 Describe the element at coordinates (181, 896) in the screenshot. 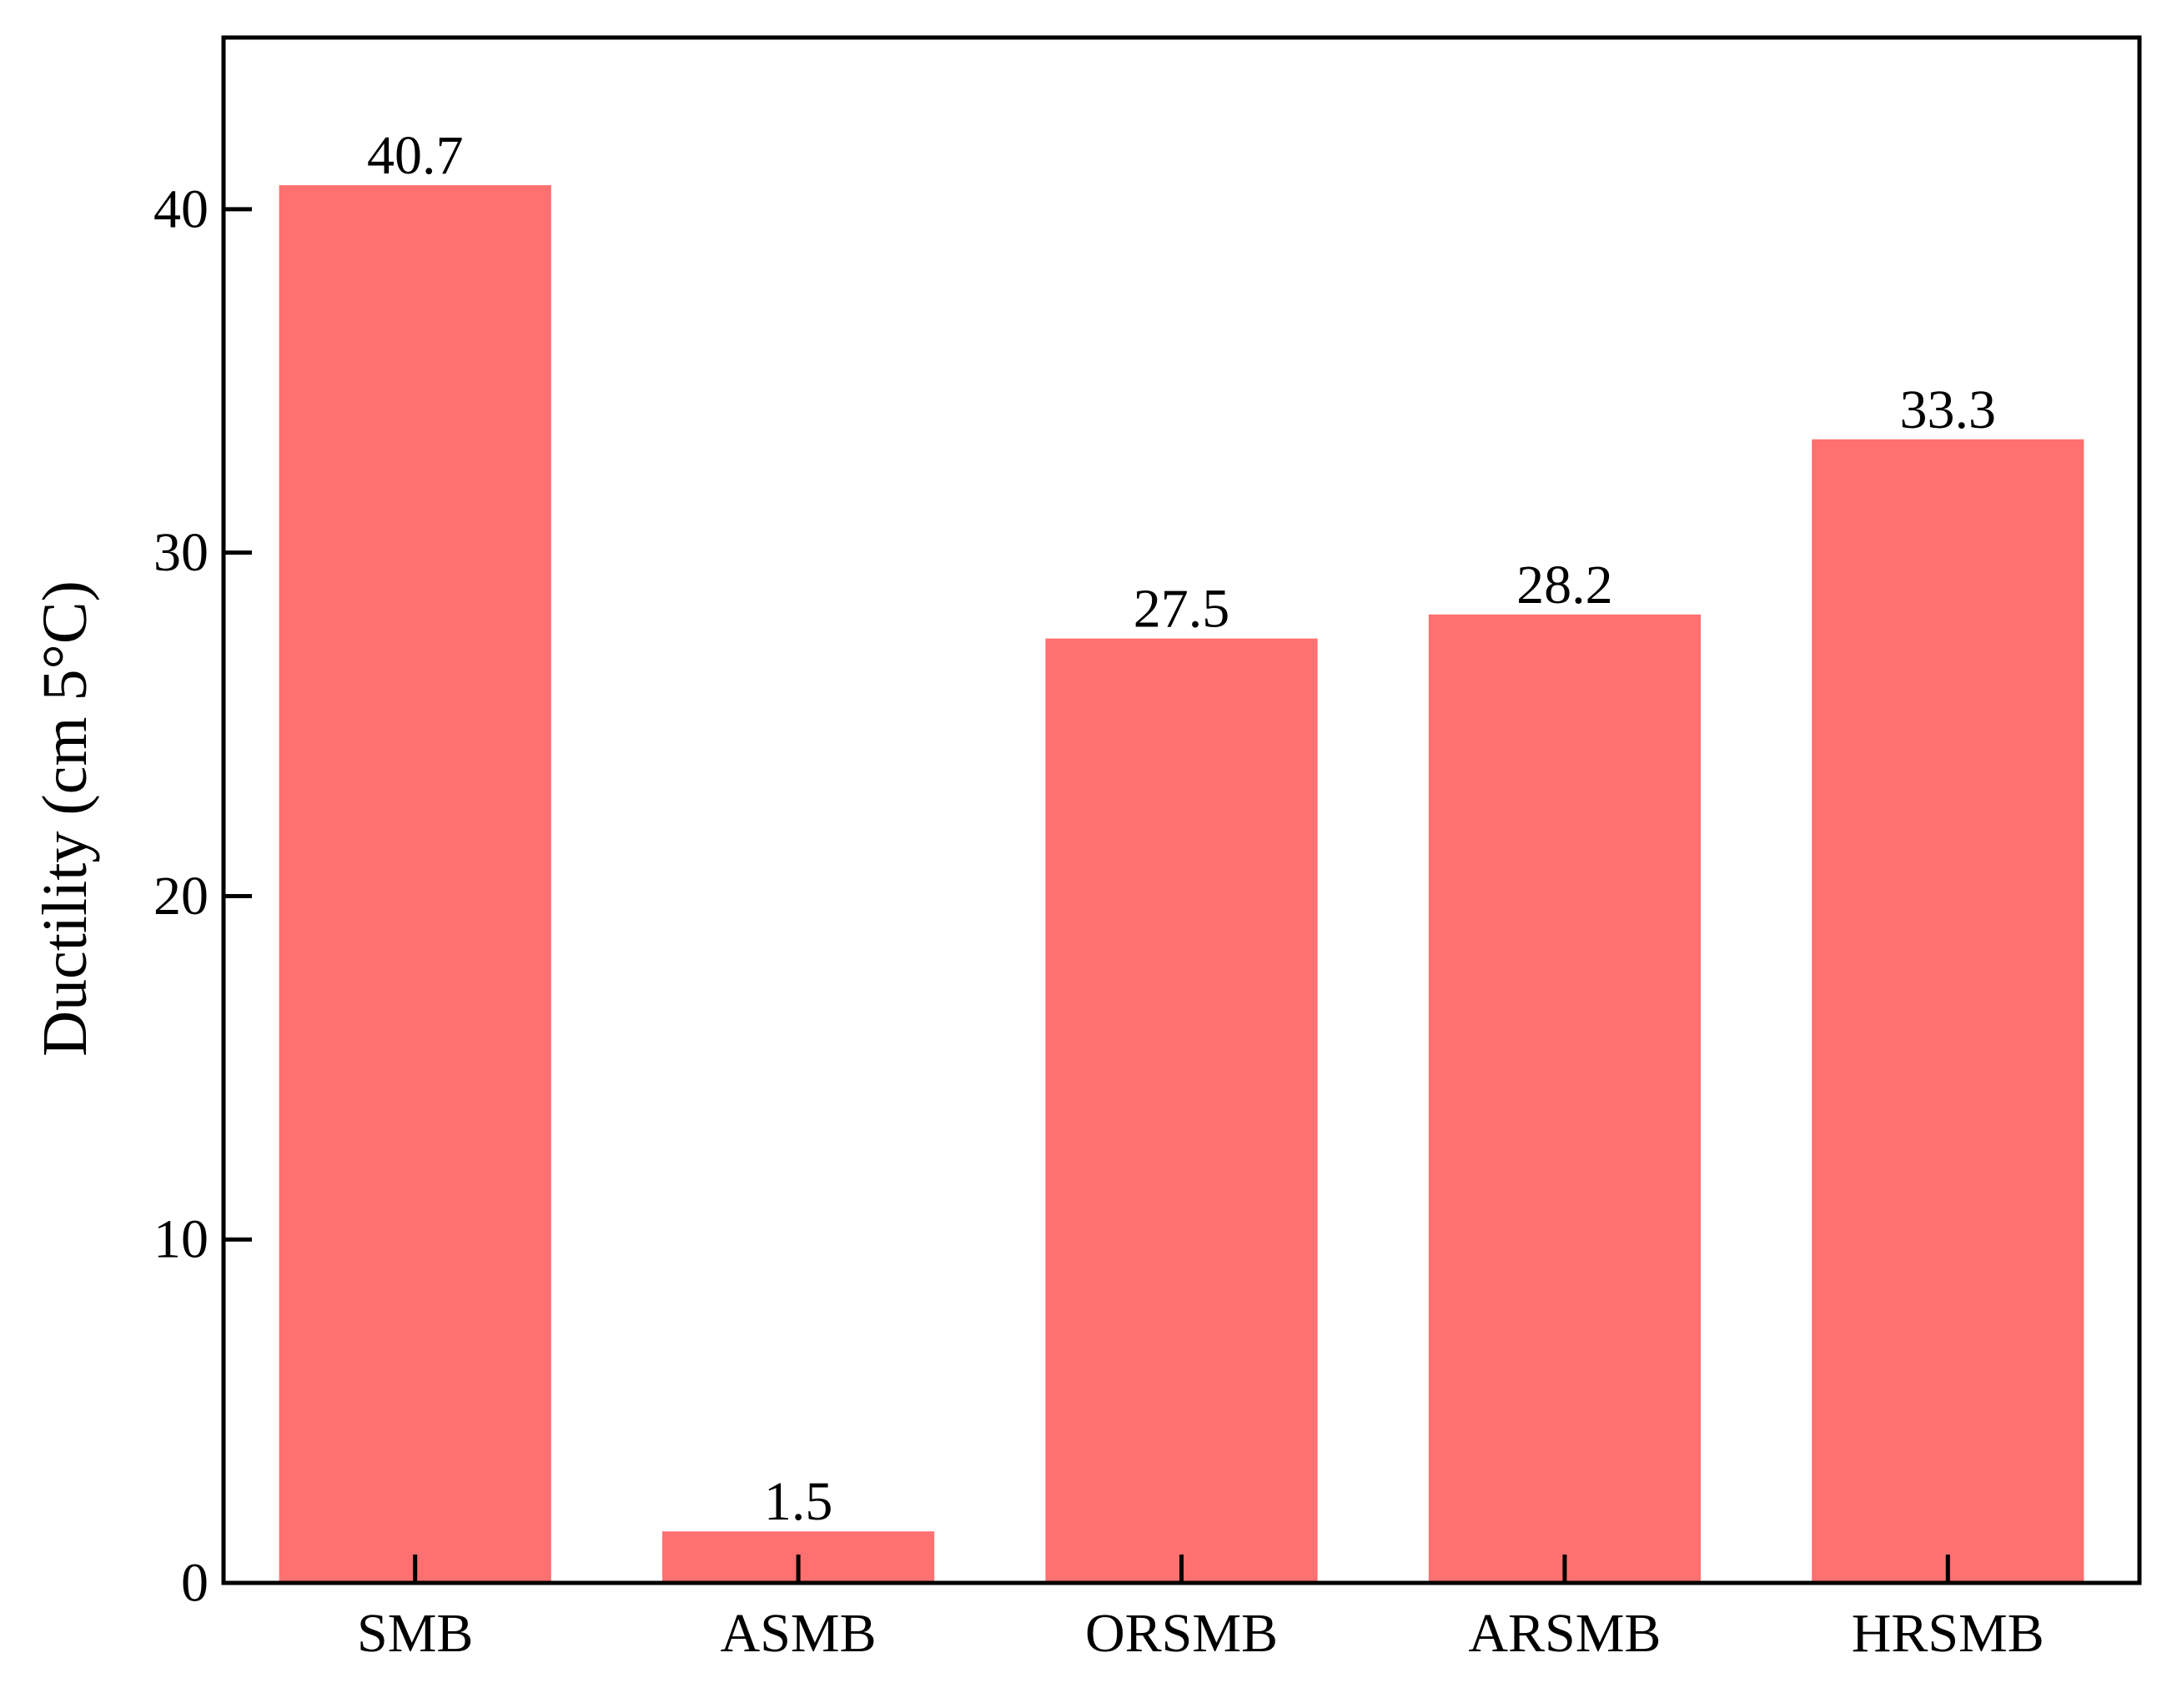

I see `y-tick-label-20: 20` at that location.